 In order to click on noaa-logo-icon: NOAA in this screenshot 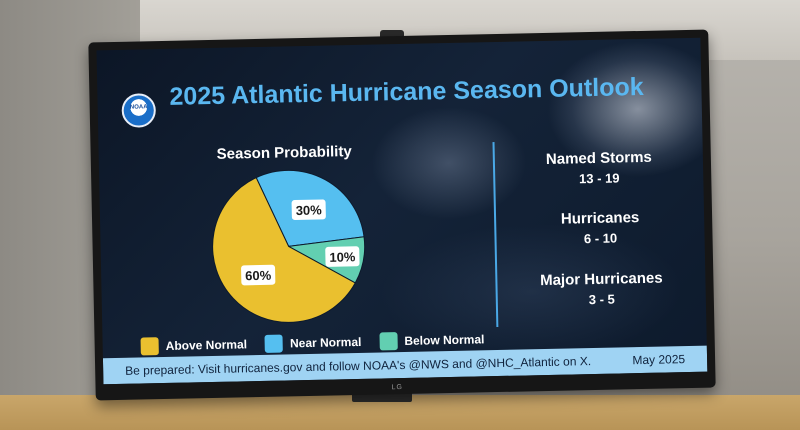, I will do `click(139, 110)`.